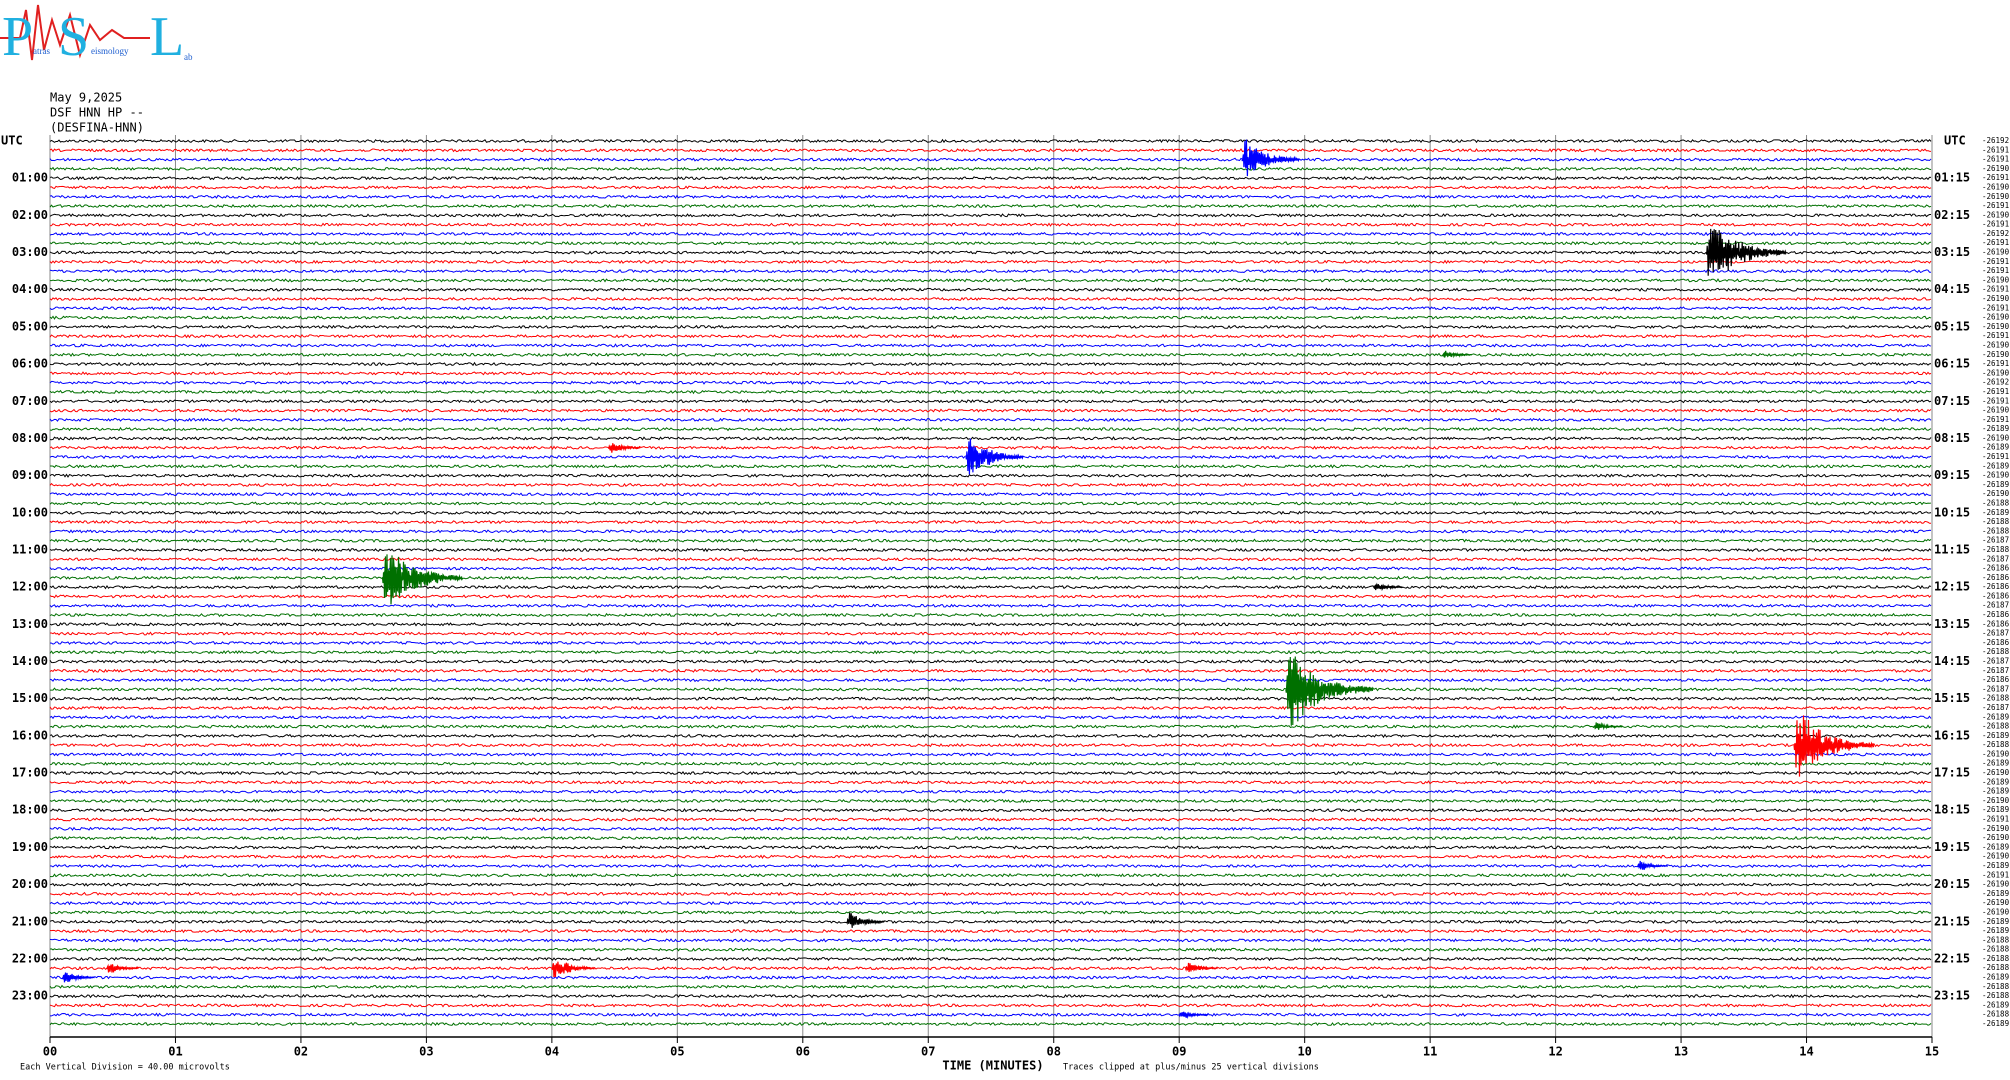 This screenshot has height=1080, width=2010. What do you see at coordinates (1952, 810) in the screenshot?
I see `right-hour-label: 18:15` at bounding box center [1952, 810].